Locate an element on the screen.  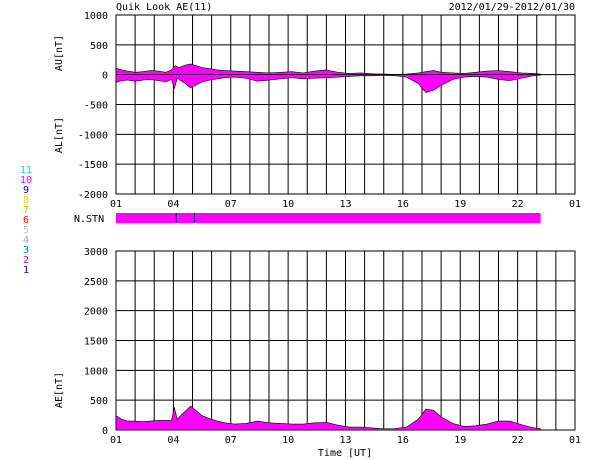
au-axis-label: AU[nT] is located at coordinates (59, 53).